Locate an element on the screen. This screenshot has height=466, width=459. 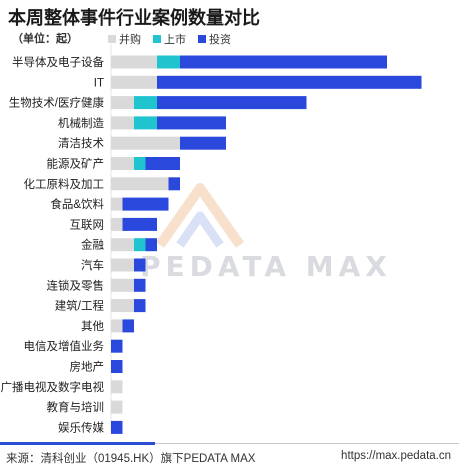
category-label: 广播电视及数字电视 is located at coordinates (53, 387).